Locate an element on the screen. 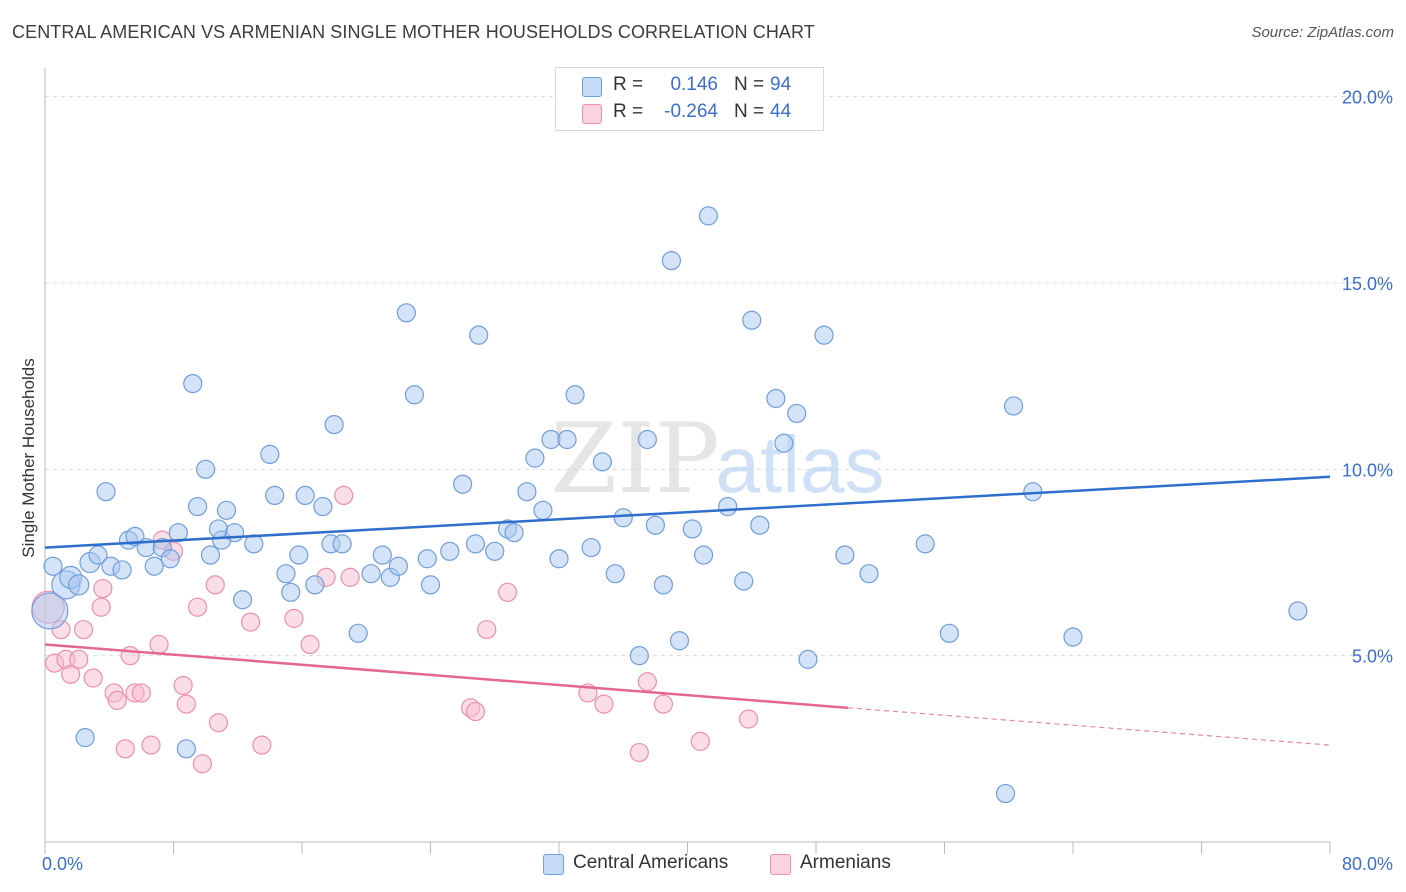 The height and width of the screenshot is (892, 1406). series-name: Armenians is located at coordinates (845, 862).